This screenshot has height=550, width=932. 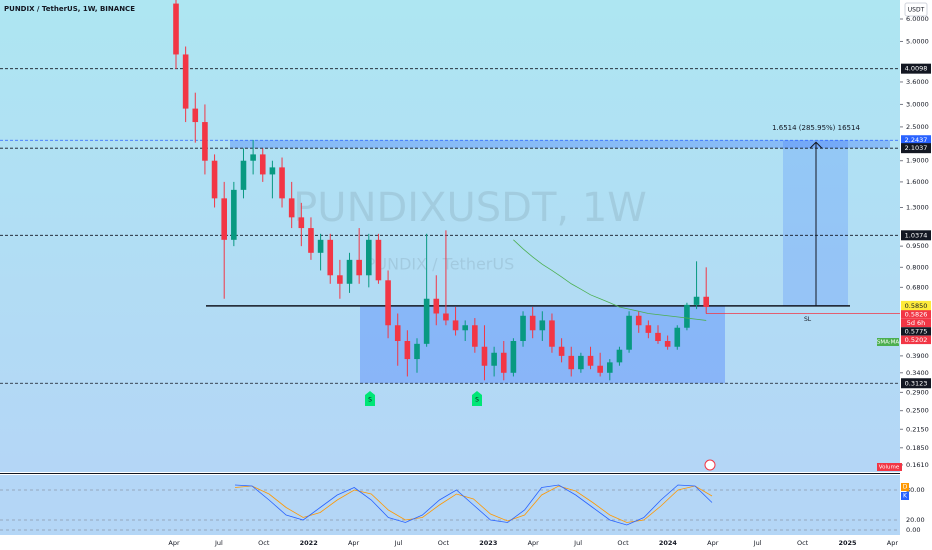 What do you see at coordinates (917, 356) in the screenshot?
I see `y-tick-label: 0.3900` at bounding box center [917, 356].